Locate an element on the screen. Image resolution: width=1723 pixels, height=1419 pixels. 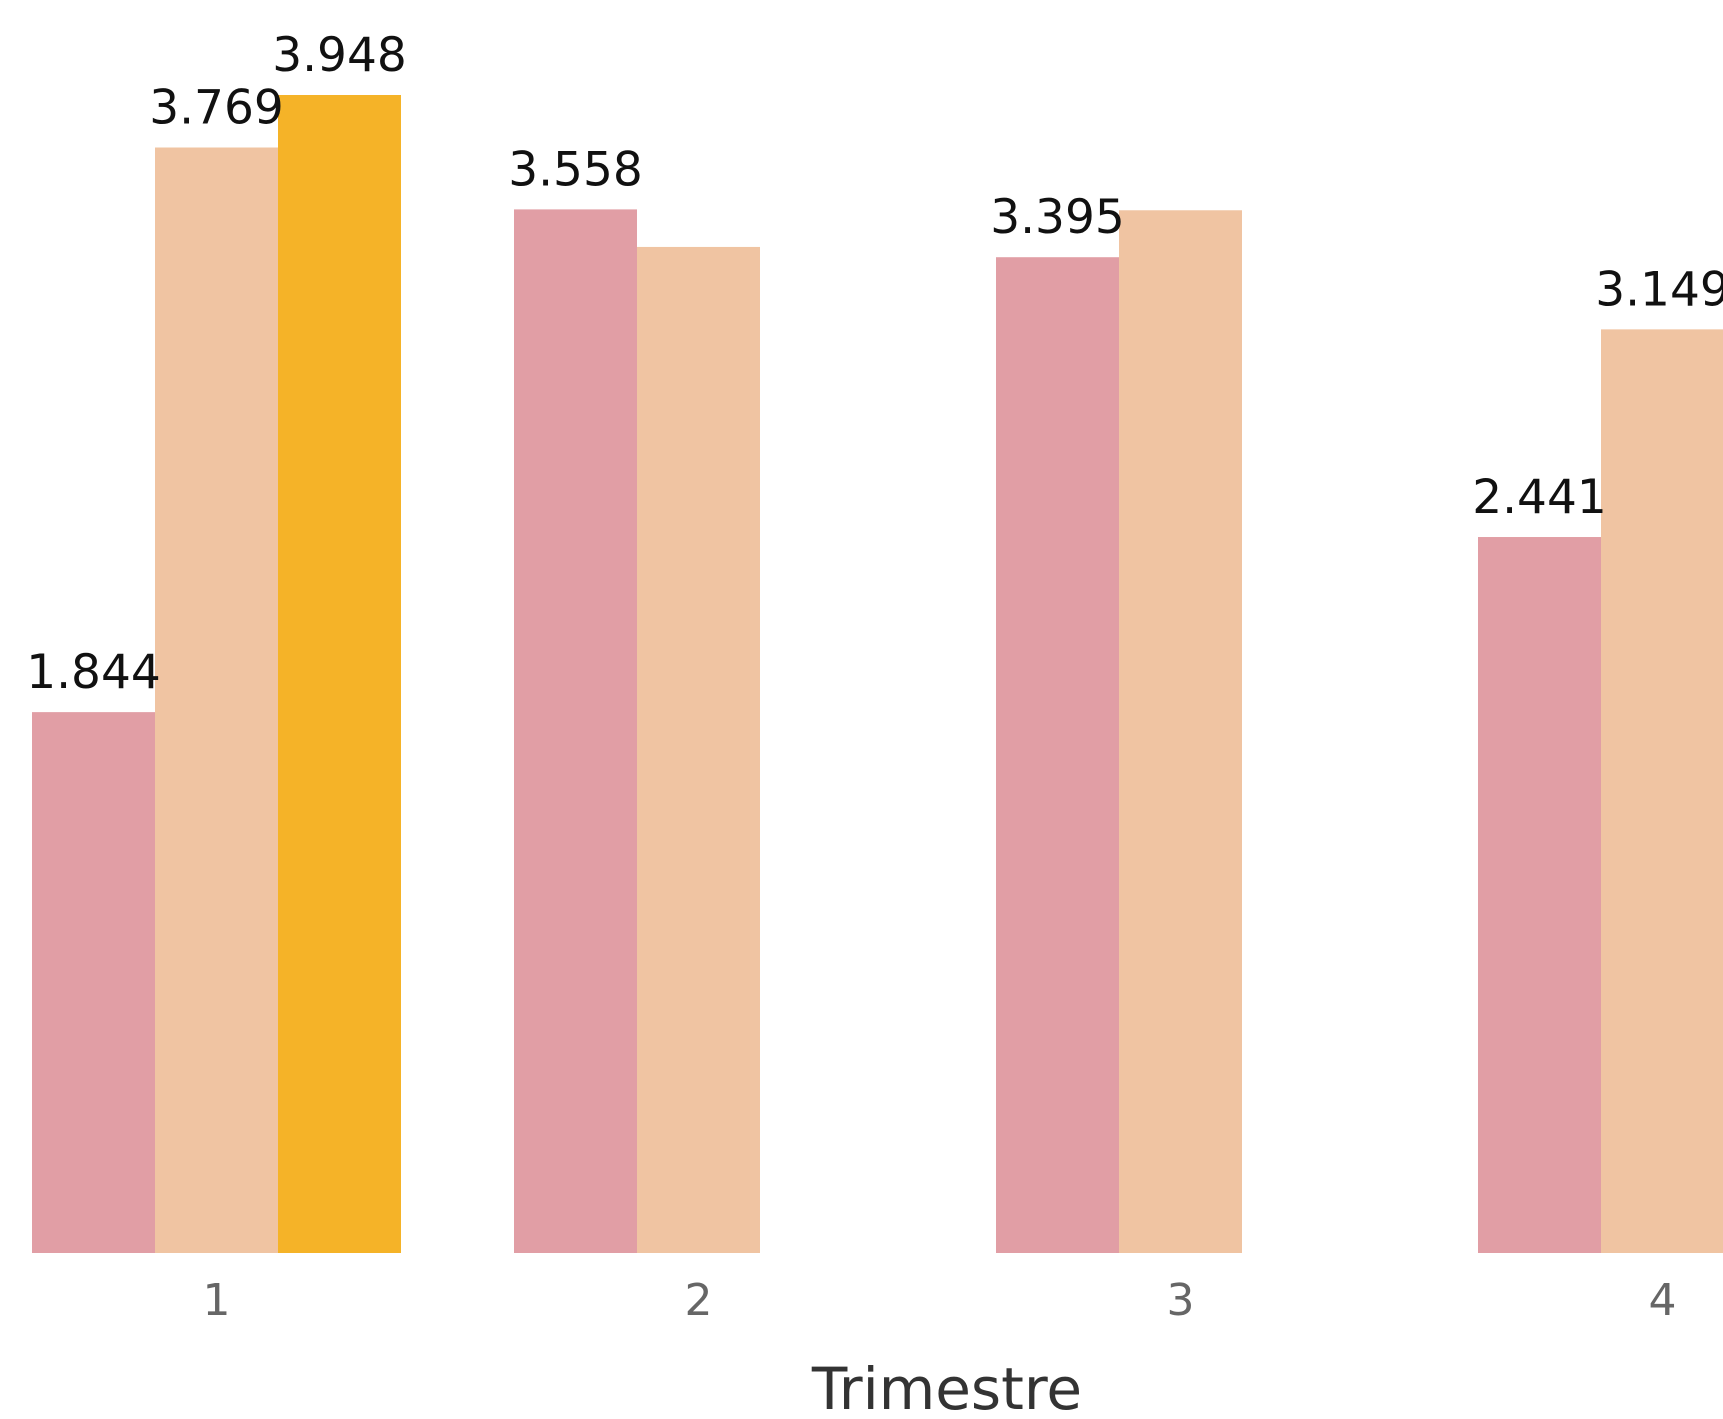
bar-q3-series2 is located at coordinates (1180, 732).